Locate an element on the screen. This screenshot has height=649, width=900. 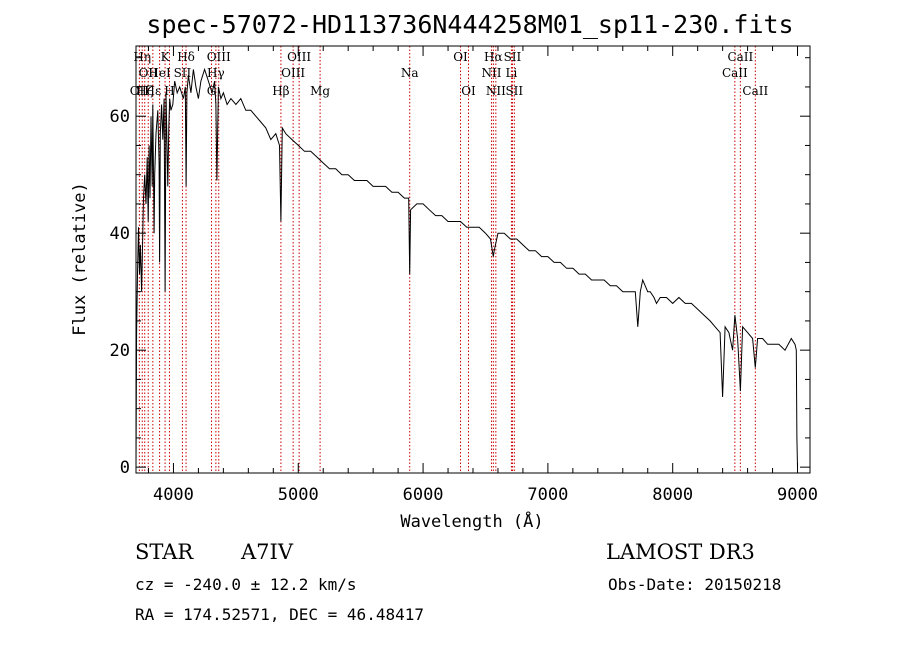
x-tick-label: 8000 is located at coordinates (672, 495).